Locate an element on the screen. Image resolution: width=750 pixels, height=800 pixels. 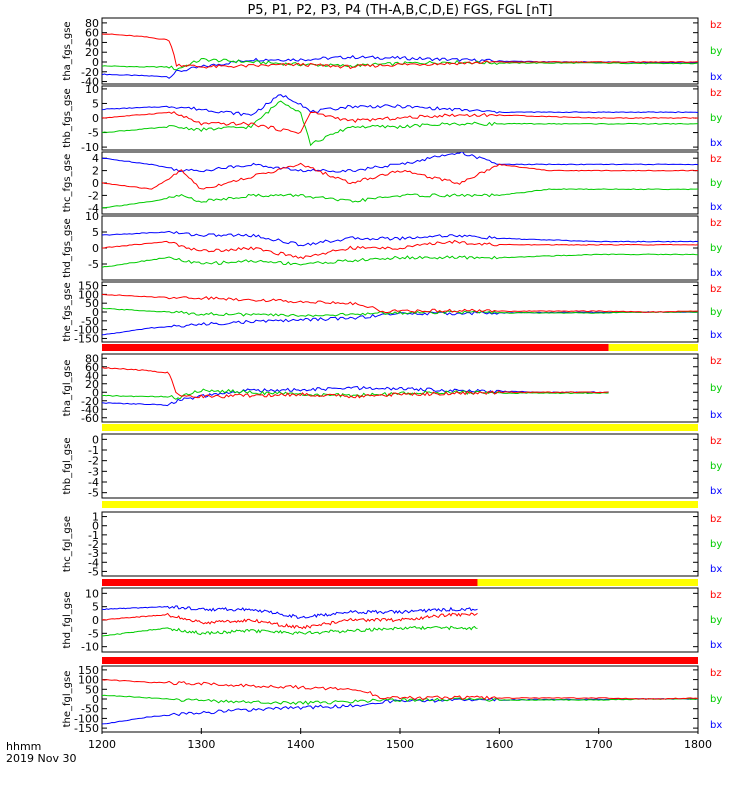
y-axis-label: the_fgs_gse is located at coordinates (67, 311).